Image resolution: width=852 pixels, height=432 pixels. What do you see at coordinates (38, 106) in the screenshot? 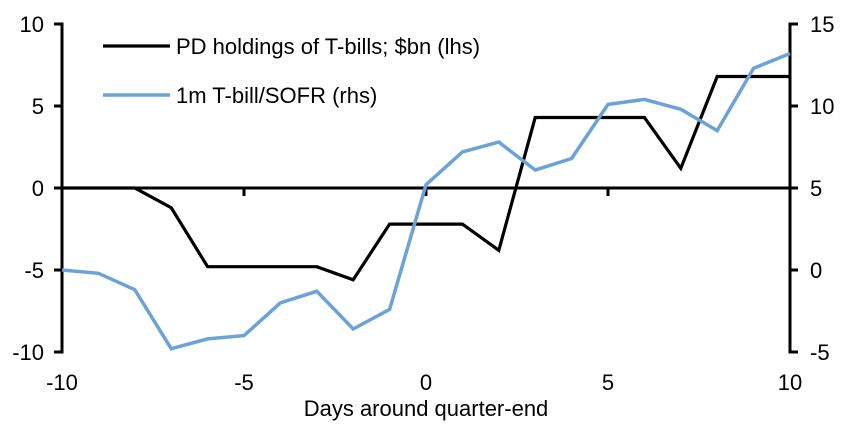
I see `left-axis-tick-label: 5` at bounding box center [38, 106].